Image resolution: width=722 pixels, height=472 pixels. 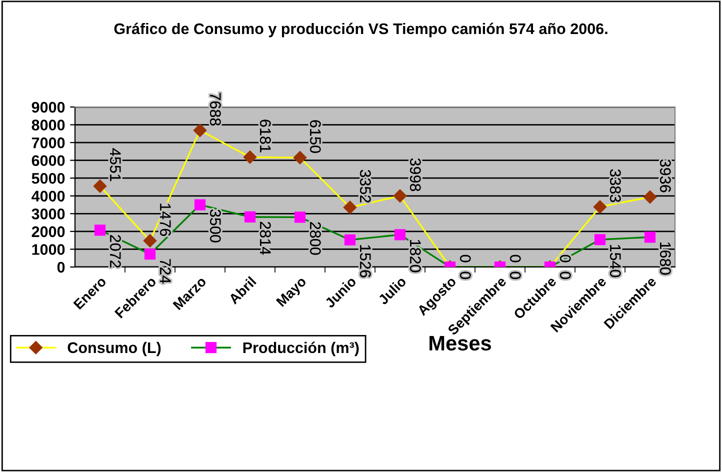 I want to click on x-axis-title: Meses, so click(x=460, y=343).